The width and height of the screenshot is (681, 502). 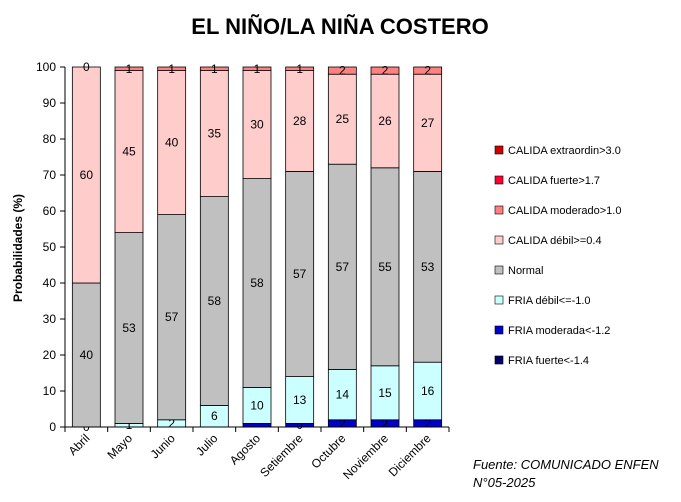 What do you see at coordinates (281, 455) in the screenshot?
I see `x-tick-label: Setiembre` at bounding box center [281, 455].